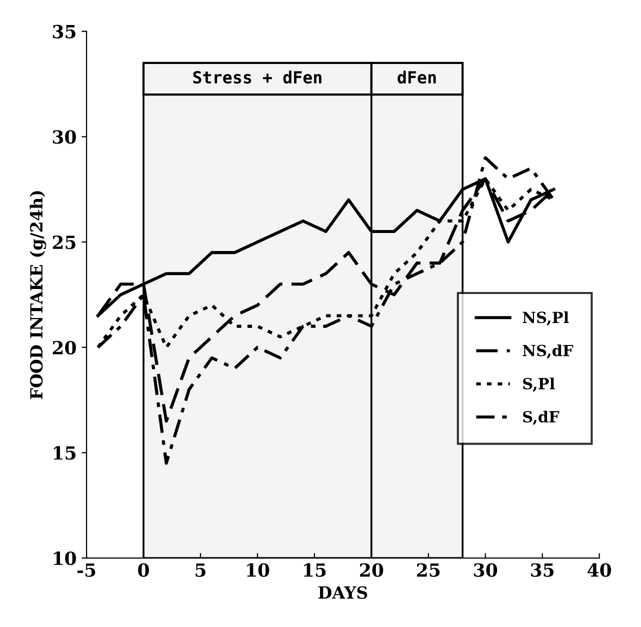 The height and width of the screenshot is (627, 641). Describe the element at coordinates (143, 570) in the screenshot. I see `x-tick-label: 0` at that location.